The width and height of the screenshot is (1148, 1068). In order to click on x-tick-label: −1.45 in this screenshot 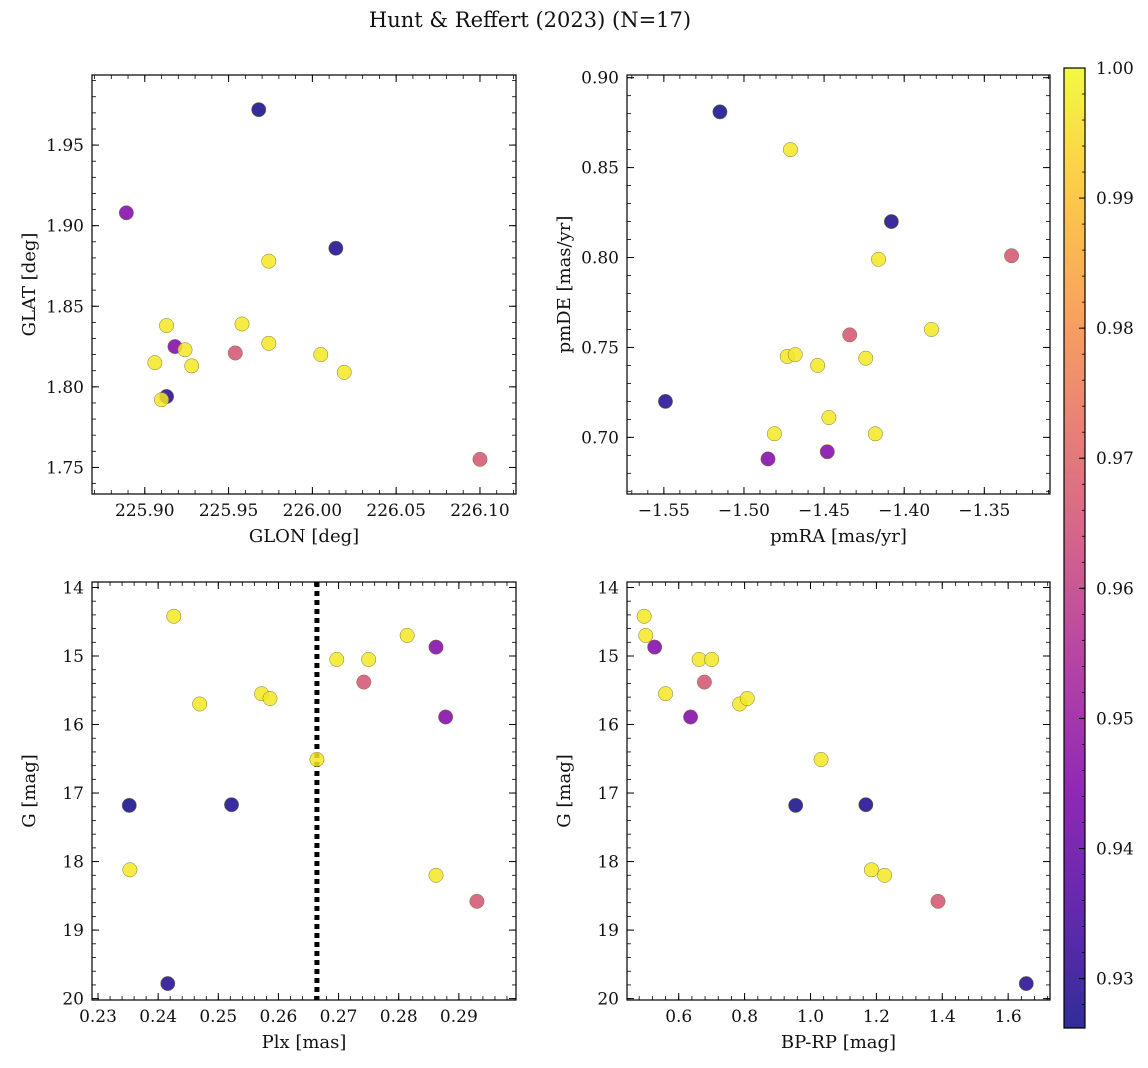, I will do `click(824, 511)`.